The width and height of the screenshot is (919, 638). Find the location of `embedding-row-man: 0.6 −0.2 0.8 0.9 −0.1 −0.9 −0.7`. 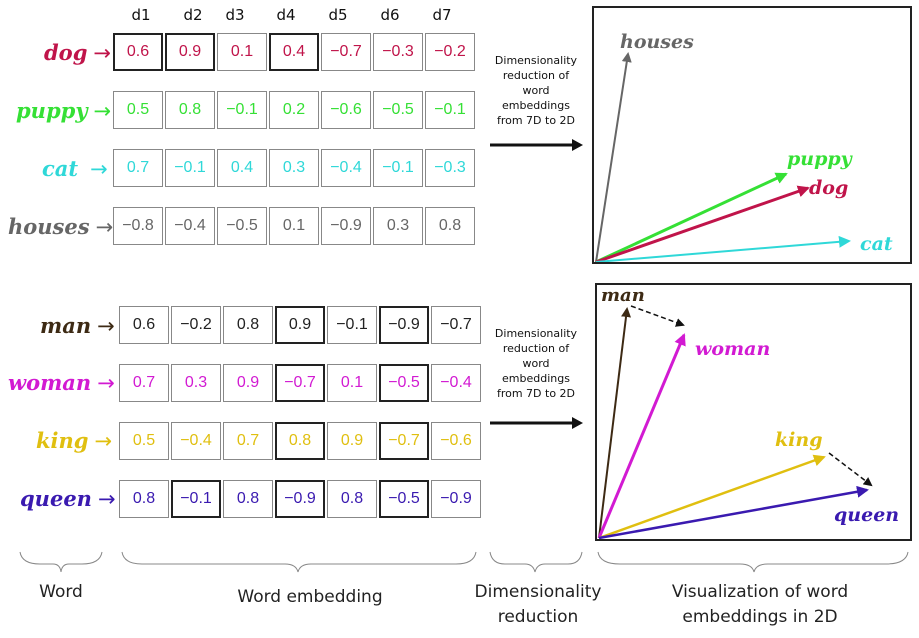

embedding-row-man: 0.6 −0.2 0.8 0.9 −0.1 −0.9 −0.7 is located at coordinates (301, 326).